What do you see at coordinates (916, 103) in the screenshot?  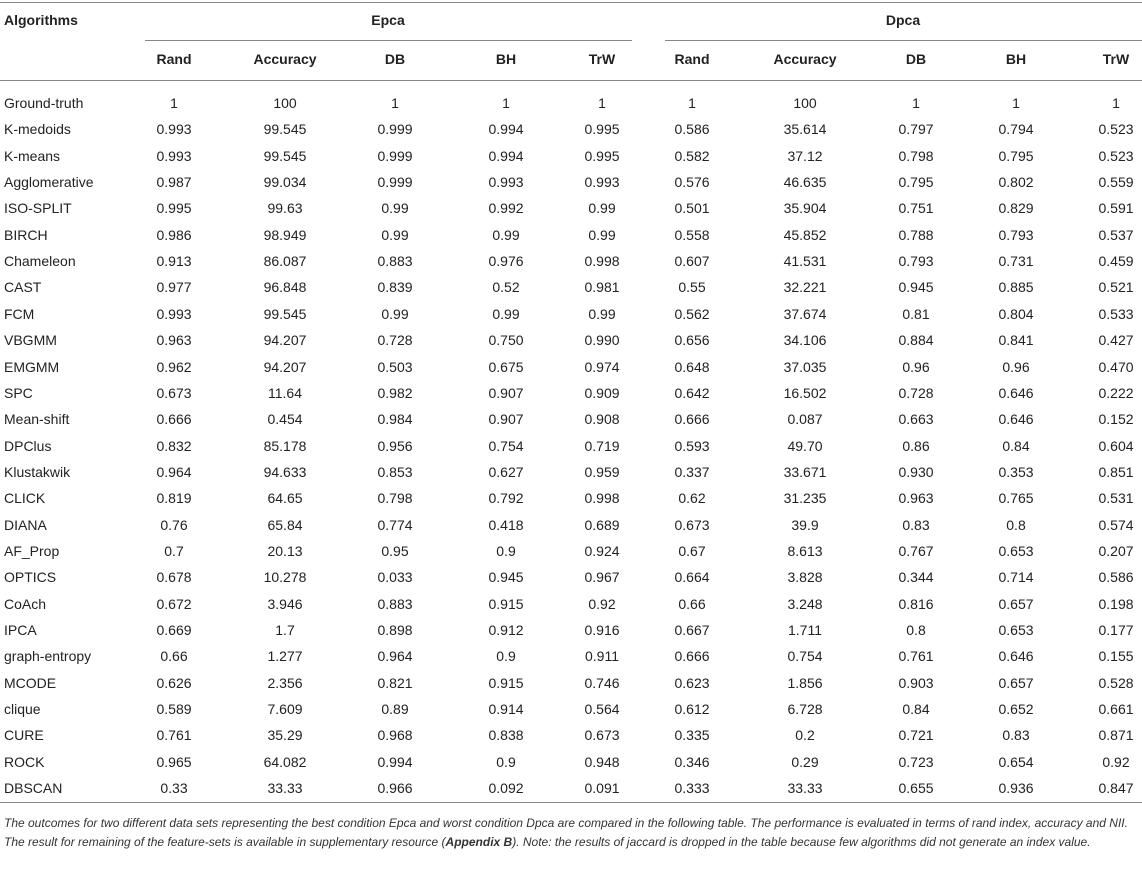 I see `table-cell: 1` at bounding box center [916, 103].